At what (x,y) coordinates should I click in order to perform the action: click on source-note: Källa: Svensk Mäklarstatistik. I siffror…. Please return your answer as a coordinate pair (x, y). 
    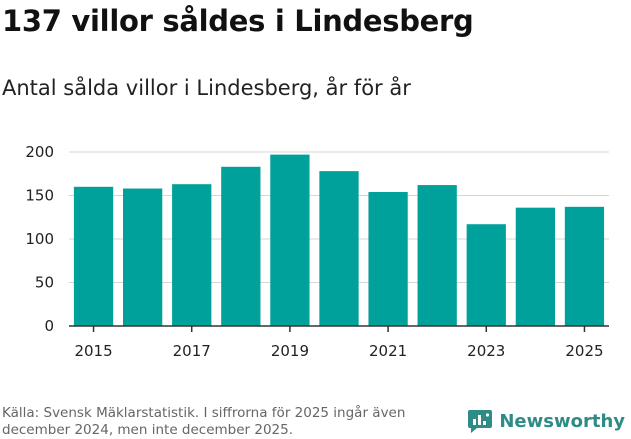
    Looking at the image, I should click on (204, 421).